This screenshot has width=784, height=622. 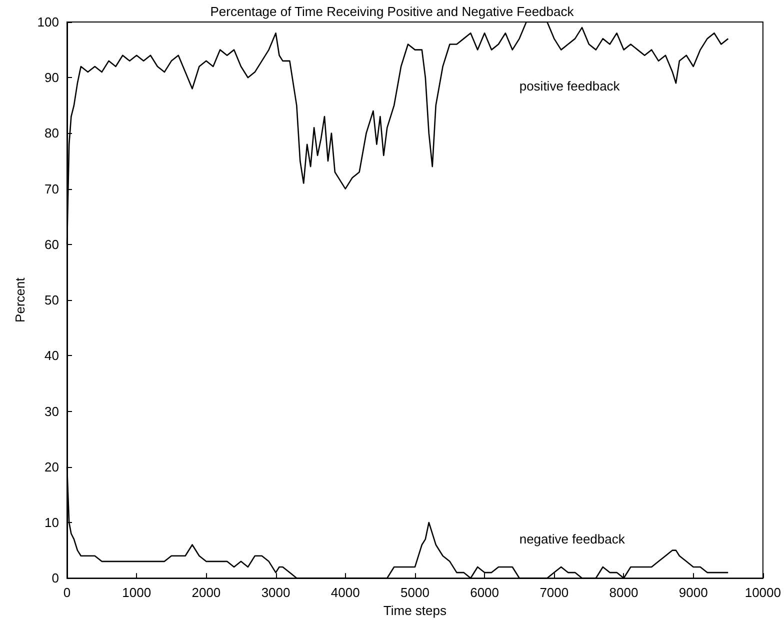 What do you see at coordinates (51, 188) in the screenshot?
I see `y-tick-label: 70` at bounding box center [51, 188].